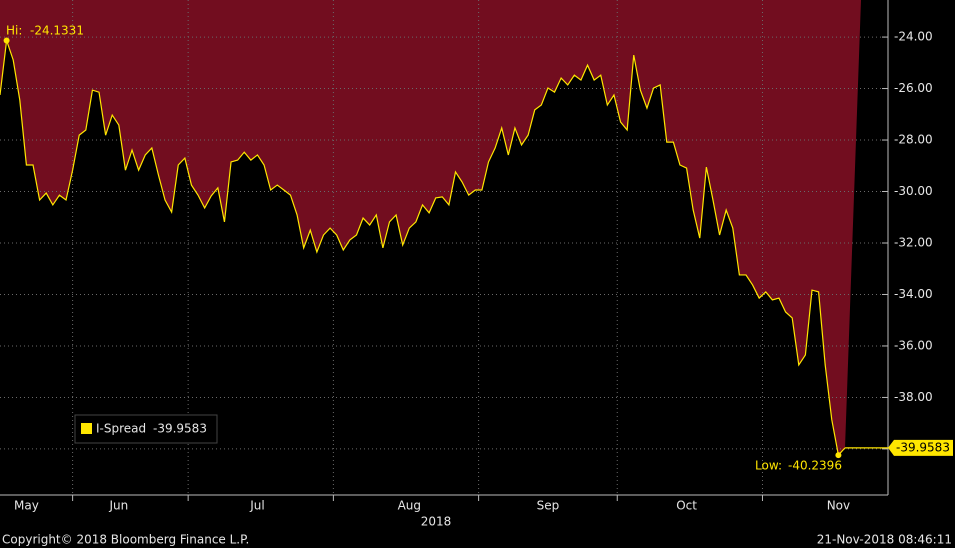 The image size is (955, 548). What do you see at coordinates (768, 466) in the screenshot?
I see `low-label: Low:` at bounding box center [768, 466].